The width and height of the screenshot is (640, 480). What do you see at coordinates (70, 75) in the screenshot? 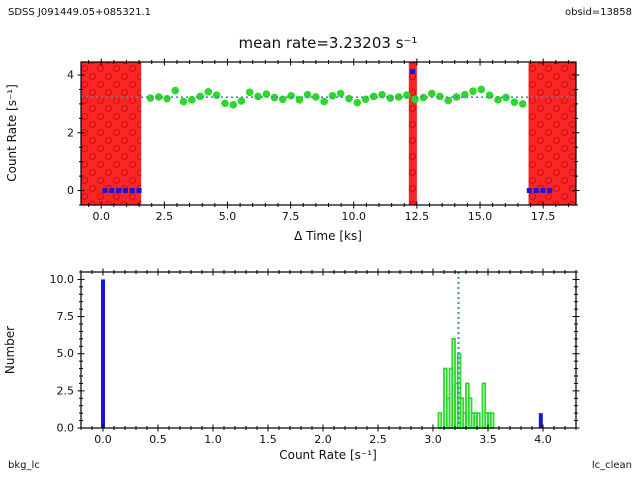
I see `lightcurve-ytick-label: 4` at bounding box center [70, 75].